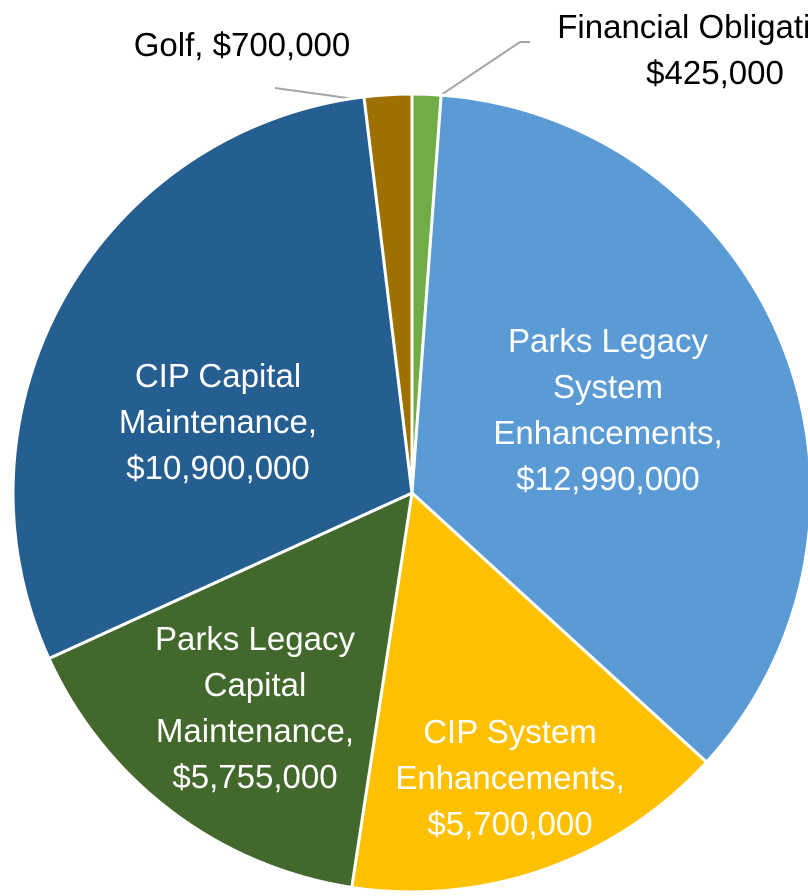  What do you see at coordinates (510, 754) in the screenshot?
I see `label-category: CIP System Enhancements,` at bounding box center [510, 754].